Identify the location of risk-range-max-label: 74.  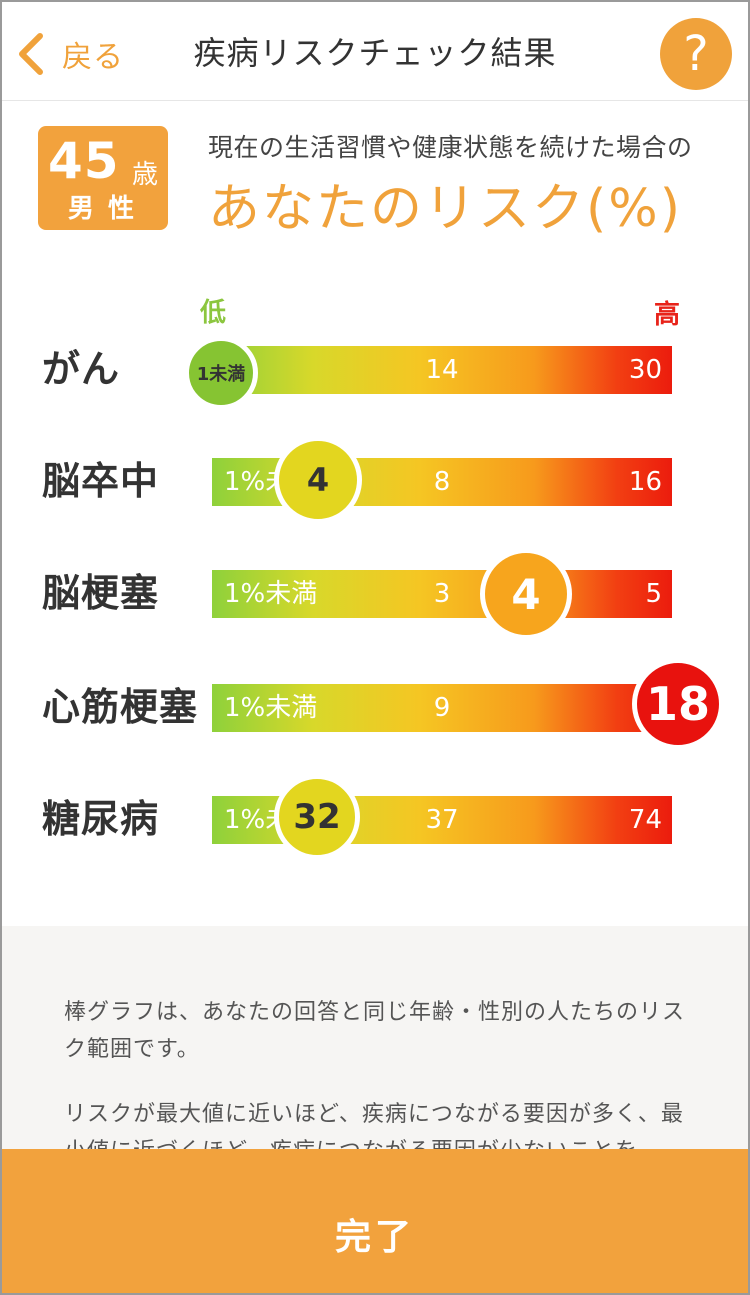
(645, 820).